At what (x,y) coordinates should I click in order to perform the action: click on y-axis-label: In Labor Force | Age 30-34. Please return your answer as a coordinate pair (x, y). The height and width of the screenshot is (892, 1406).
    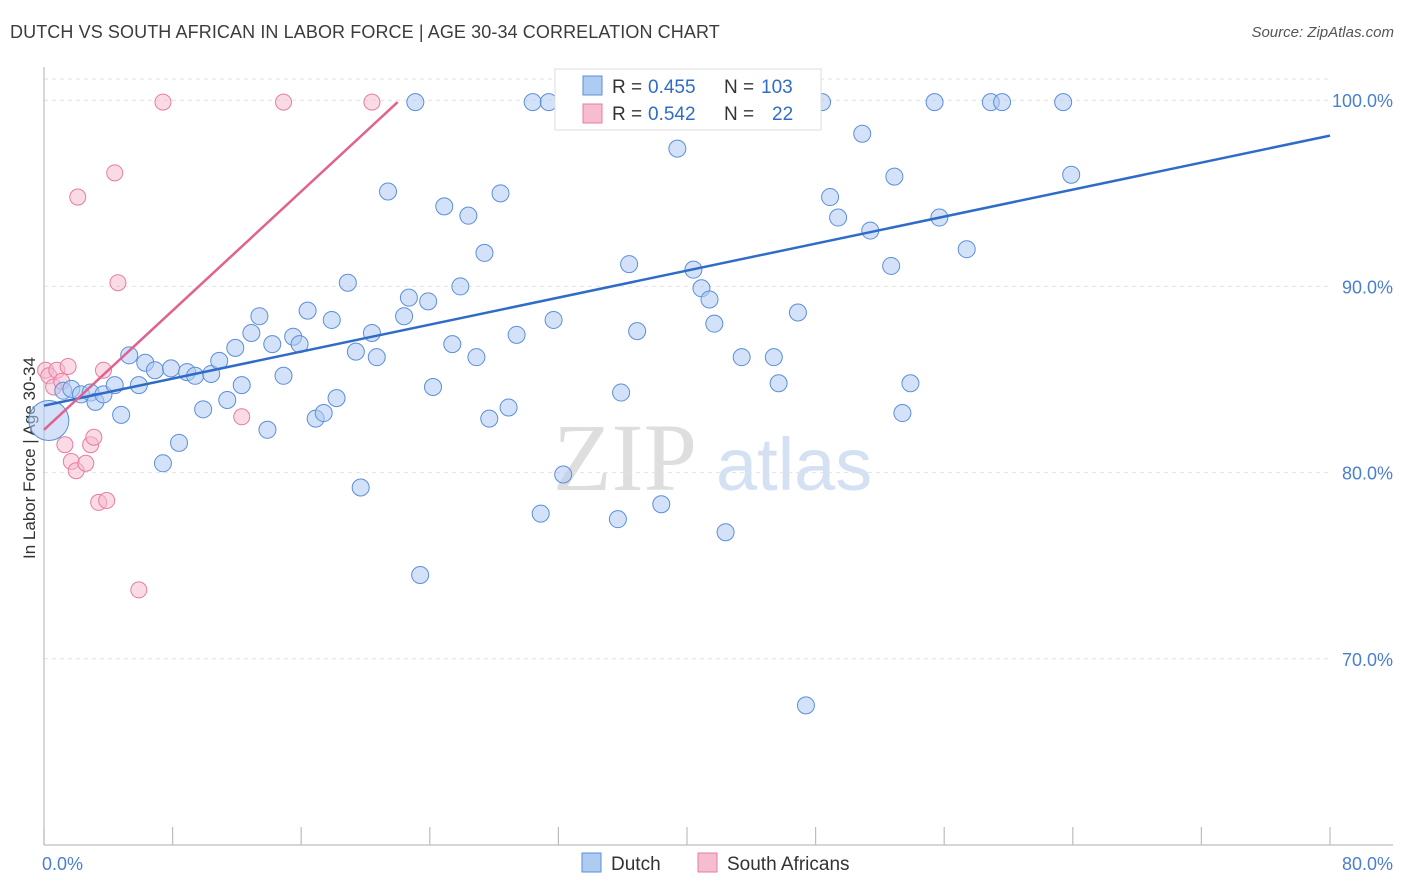
    Looking at the image, I should click on (29, 458).